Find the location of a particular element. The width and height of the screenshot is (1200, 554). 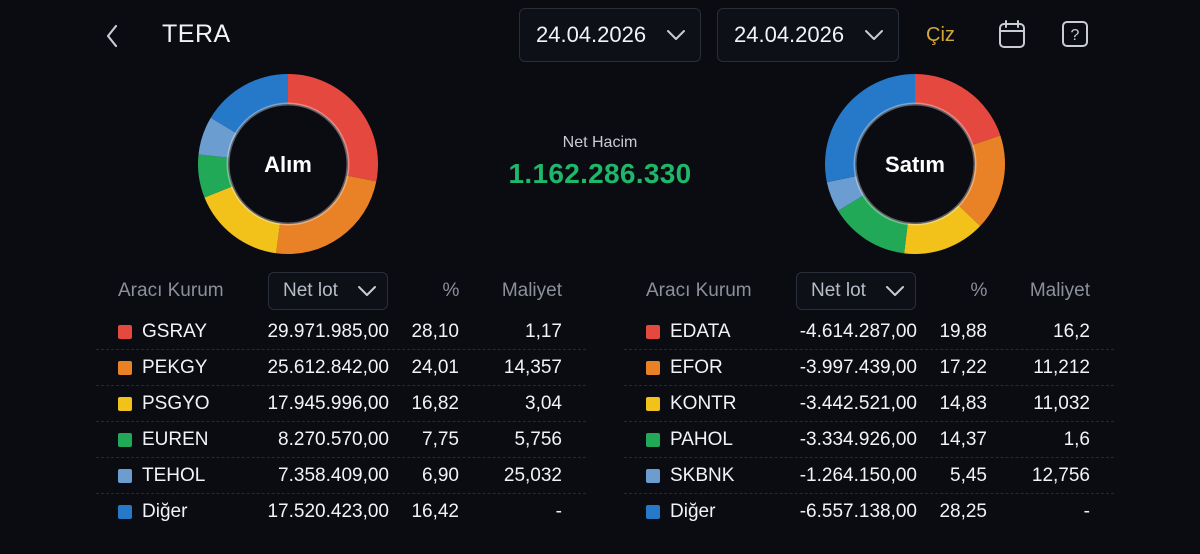

chevron-left-icon is located at coordinates (112, 36).